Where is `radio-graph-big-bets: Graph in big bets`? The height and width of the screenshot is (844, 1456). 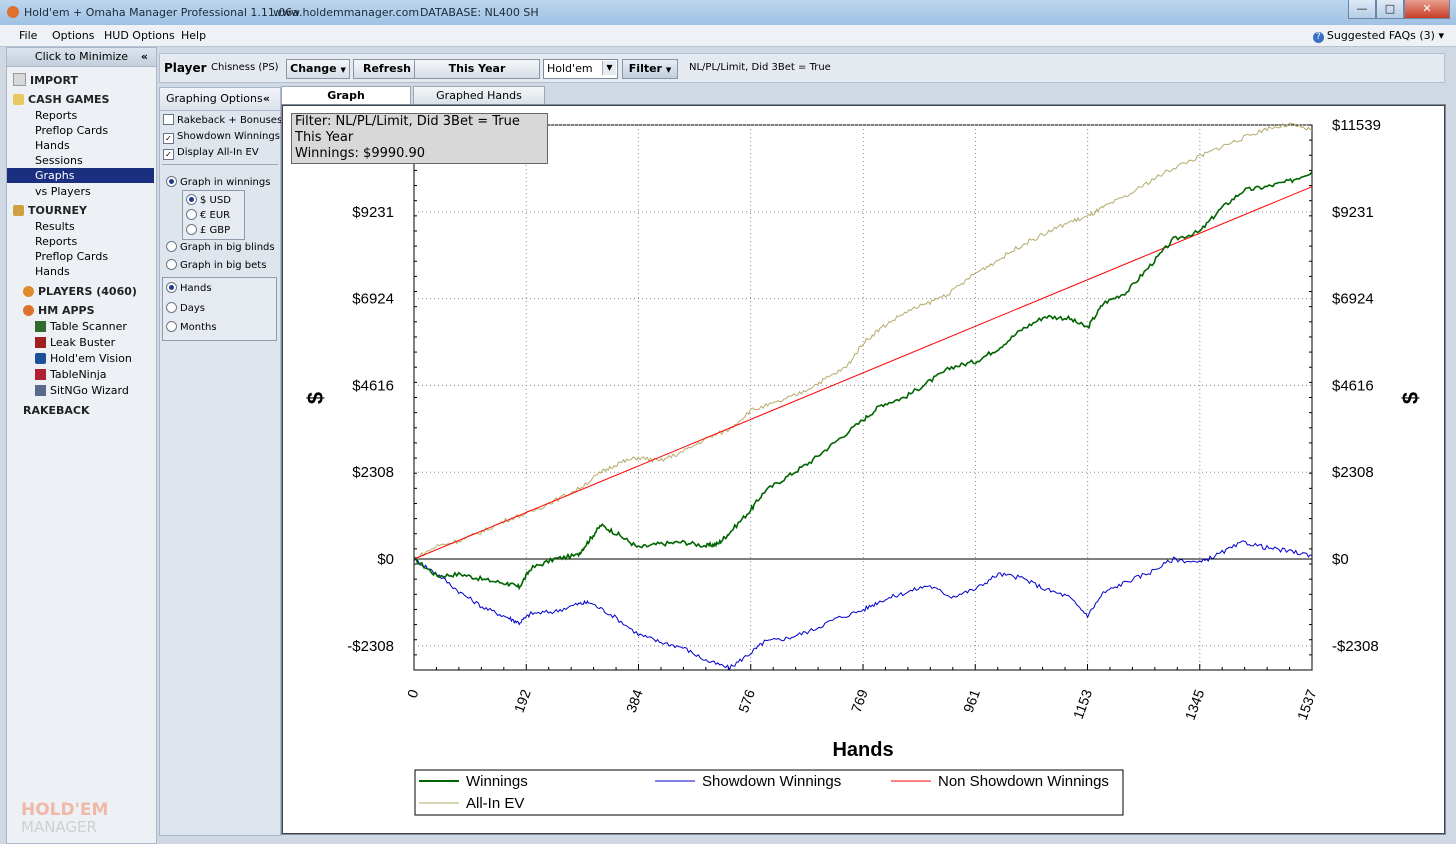
radio-graph-big-bets: Graph in big bets is located at coordinates (216, 265).